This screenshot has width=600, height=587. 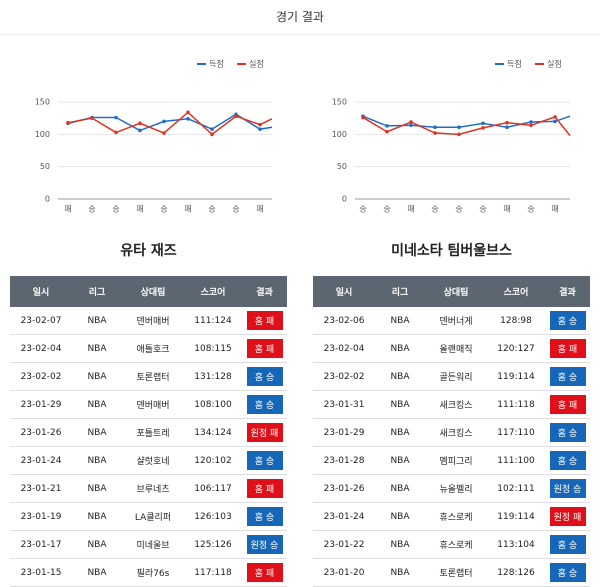 What do you see at coordinates (148, 291) in the screenshot?
I see `header-row: 일시 리그 상대팀 스코어 결과` at bounding box center [148, 291].